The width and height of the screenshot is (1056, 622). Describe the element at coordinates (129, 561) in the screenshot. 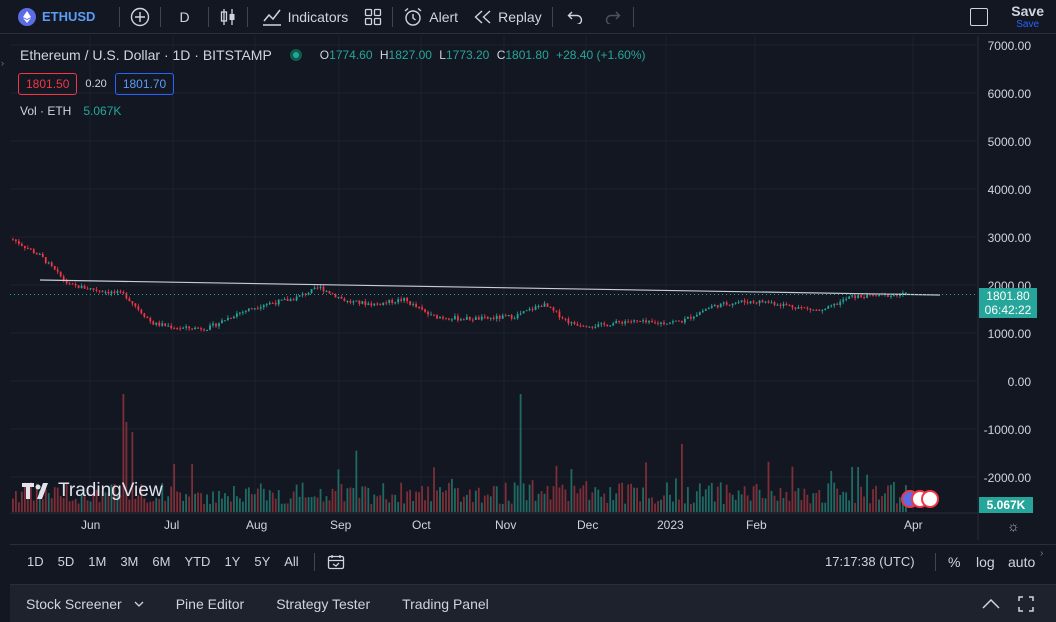

I see `range-3m: 3M` at that location.